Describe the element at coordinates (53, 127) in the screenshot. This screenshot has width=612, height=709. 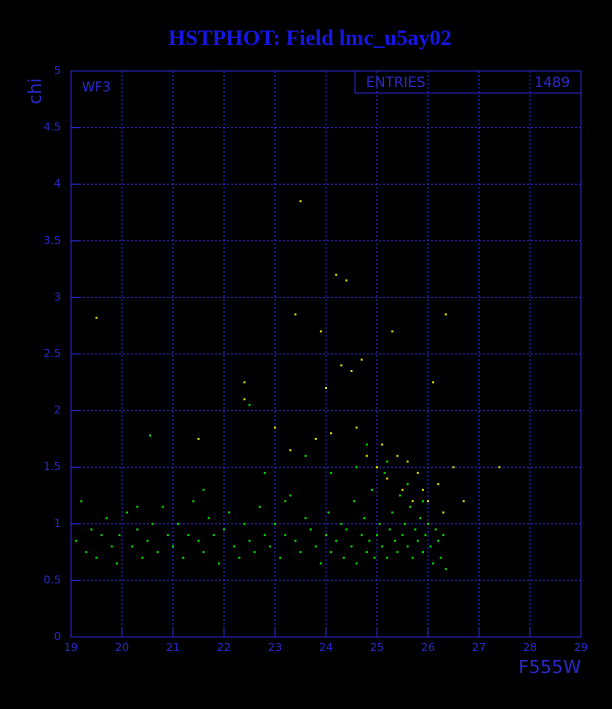
I see `y-tick-label: 4.5` at that location.